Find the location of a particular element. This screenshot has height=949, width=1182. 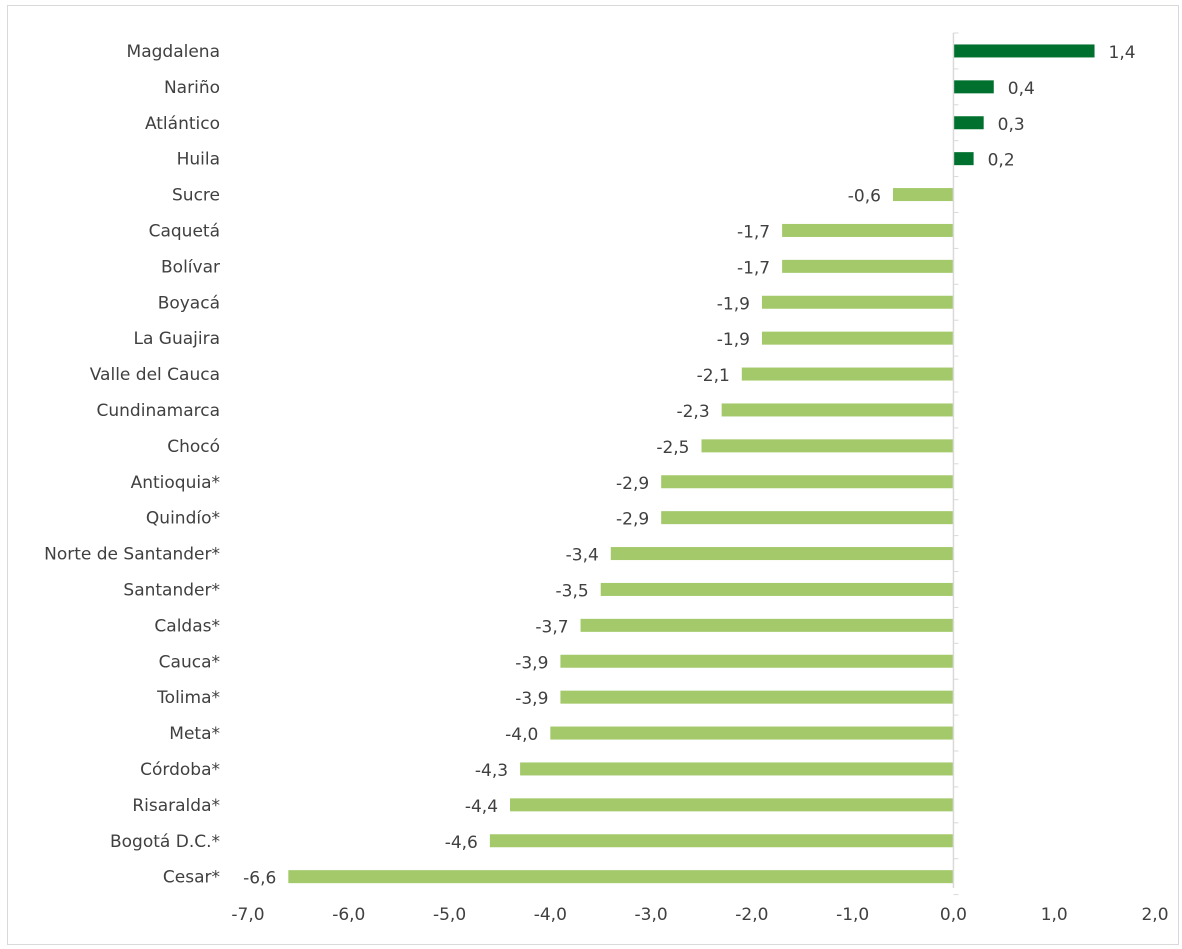

category-label: Santander* is located at coordinates (171, 590).